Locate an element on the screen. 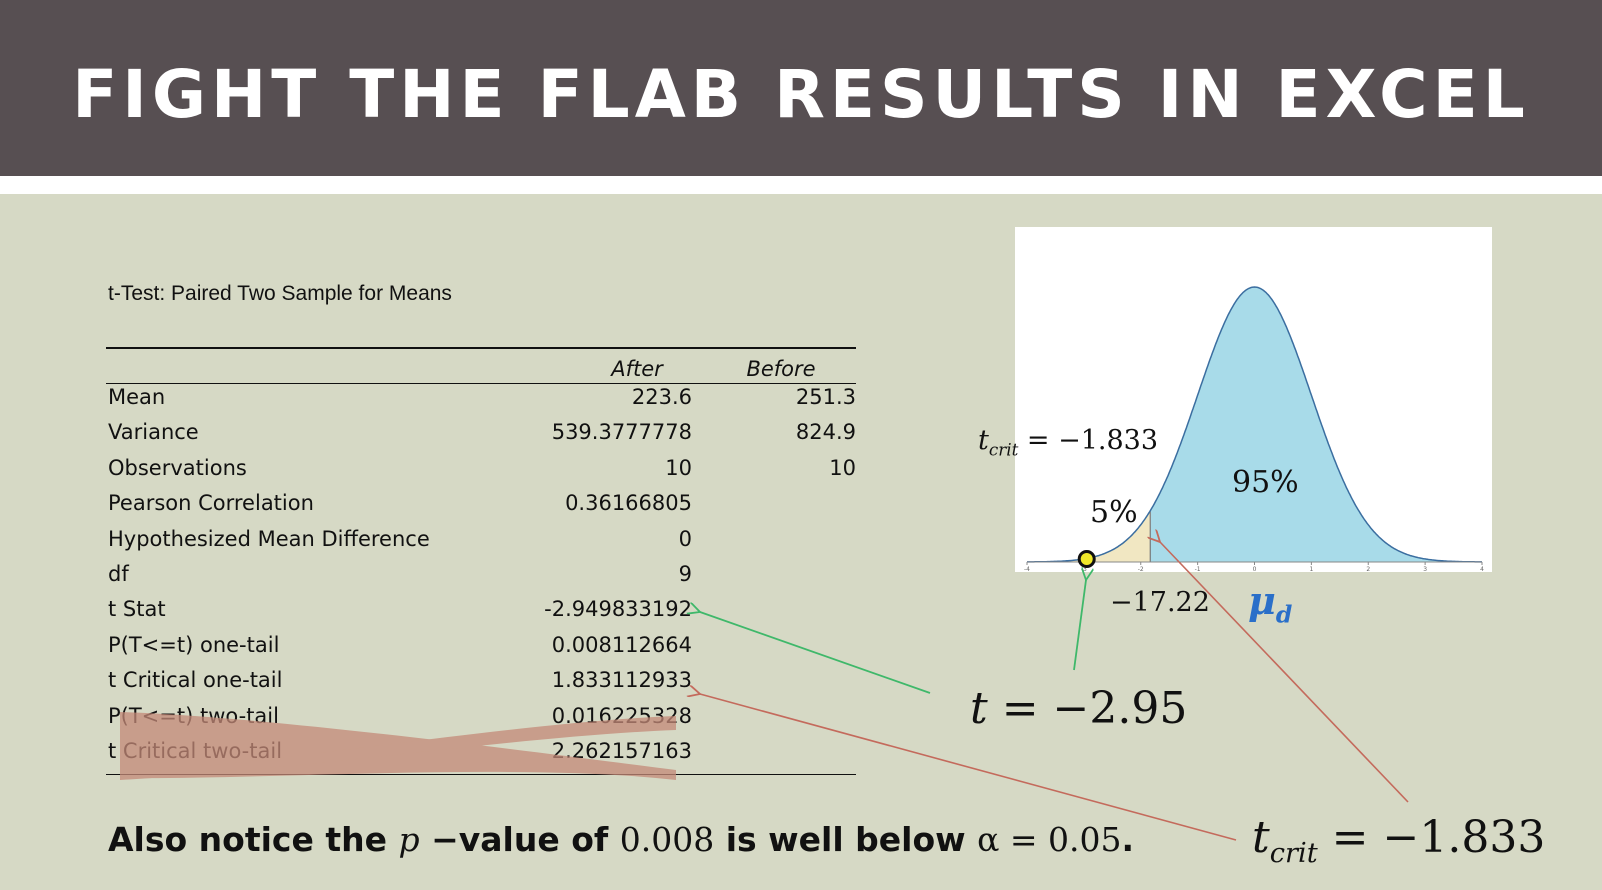 The image size is (1602, 890). tstat-symbol: t is located at coordinates (979, 708).